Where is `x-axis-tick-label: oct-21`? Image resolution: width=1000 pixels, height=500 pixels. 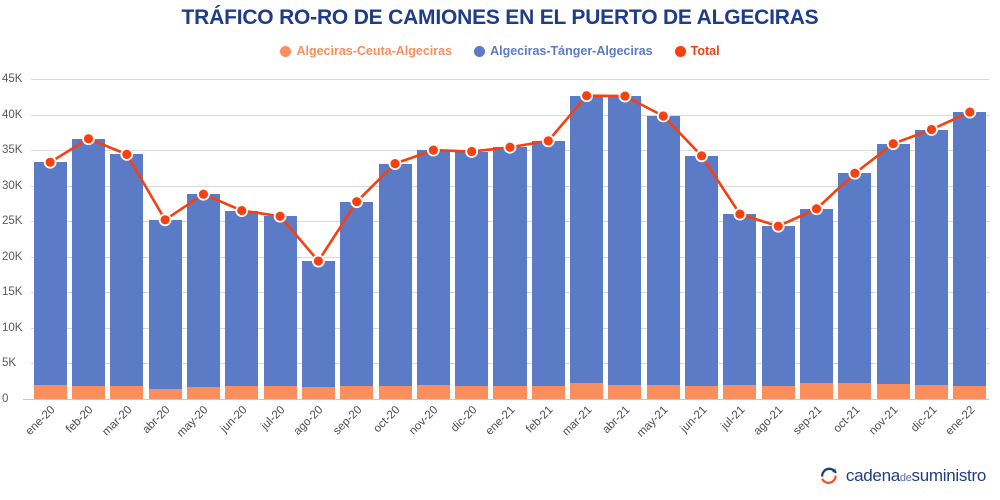 x-axis-tick-label: oct-21 is located at coordinates (847, 420).